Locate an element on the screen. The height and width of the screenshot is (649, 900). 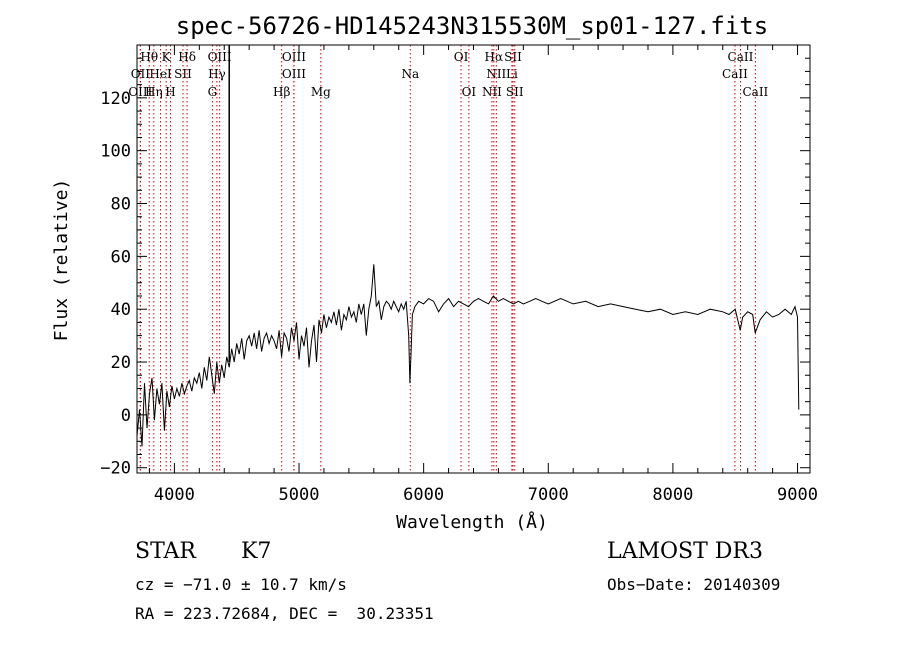
x-axis-label: Wavelength (Å) is located at coordinates (472, 522).